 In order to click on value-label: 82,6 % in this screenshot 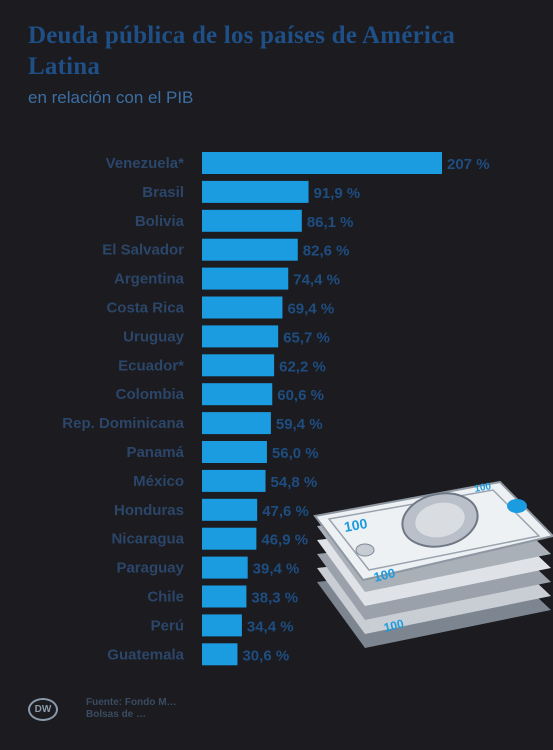, I will do `click(326, 251)`.